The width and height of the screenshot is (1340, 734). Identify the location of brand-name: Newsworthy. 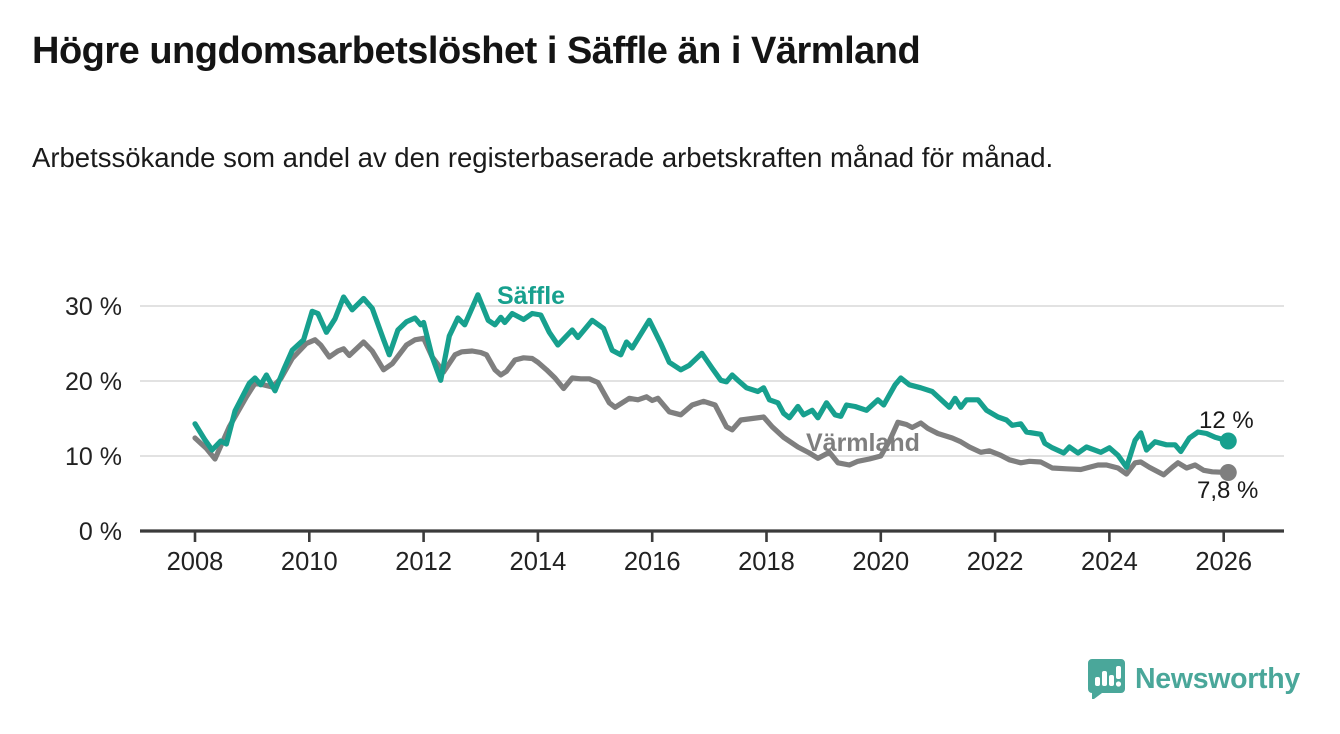
(1217, 678).